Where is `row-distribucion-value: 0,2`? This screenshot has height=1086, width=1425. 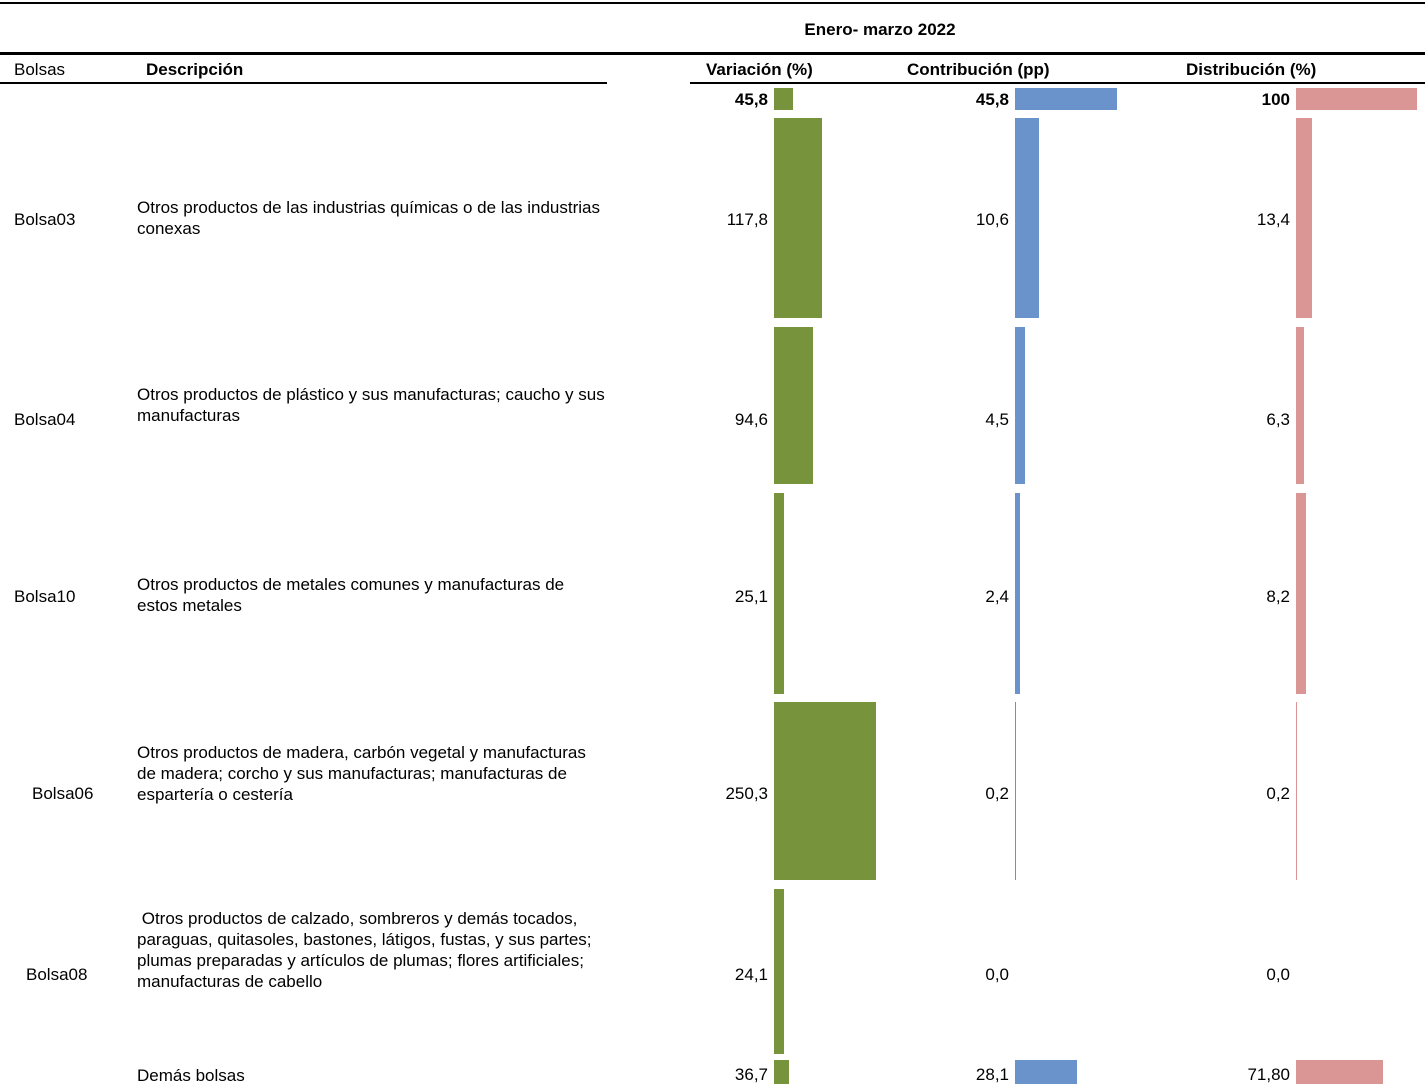
row-distribucion-value: 0,2 is located at coordinates (1278, 793).